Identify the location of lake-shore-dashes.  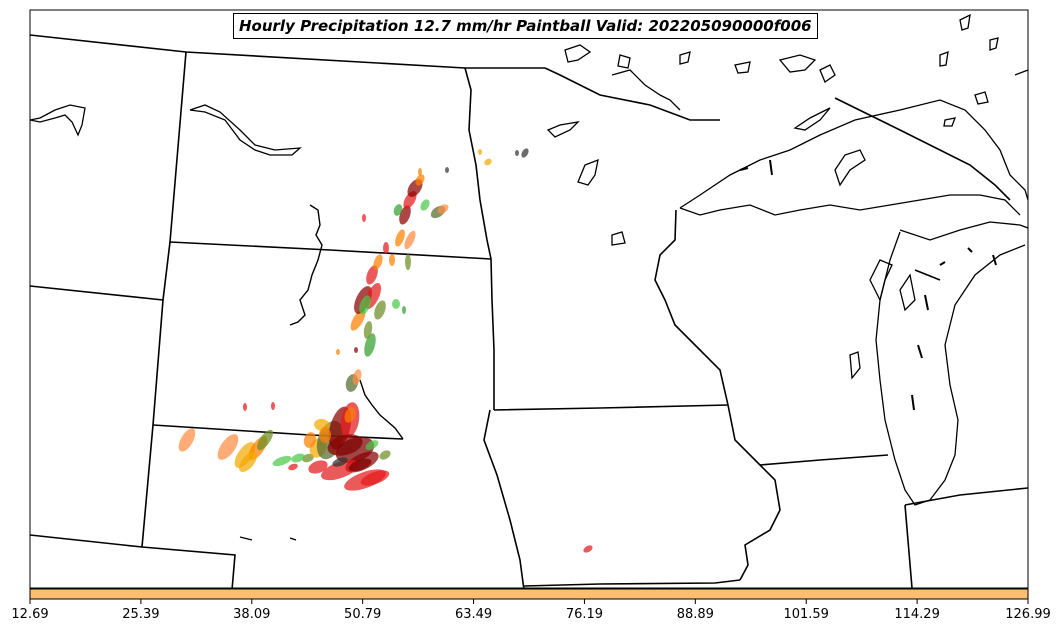
(868, 285).